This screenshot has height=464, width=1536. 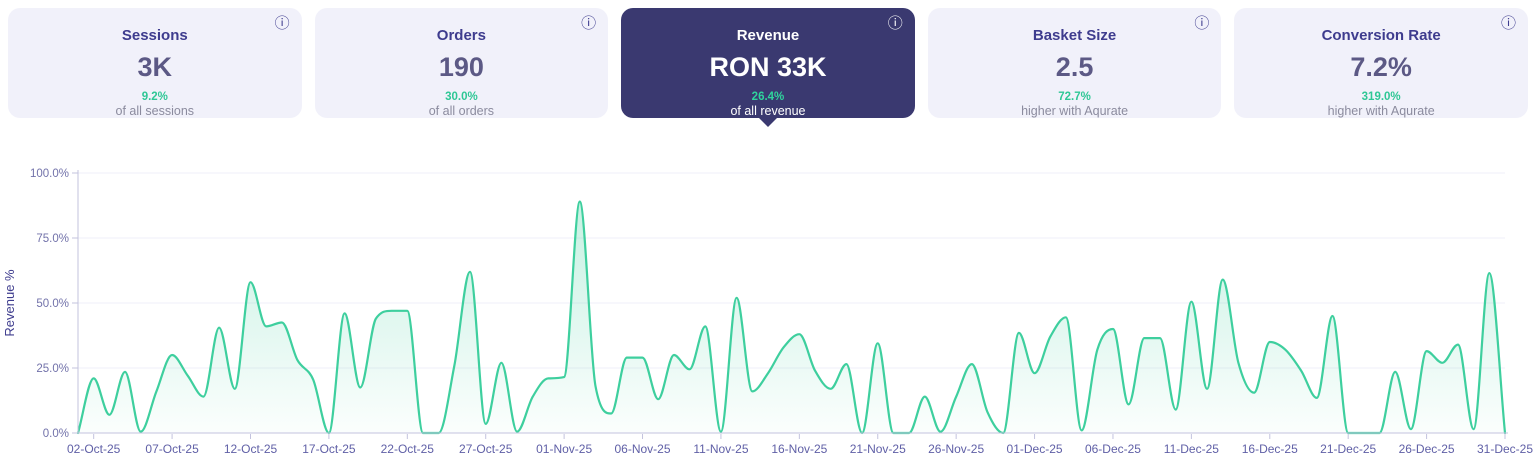 What do you see at coordinates (172, 449) in the screenshot?
I see `x-tick-label: 07-Oct-25` at bounding box center [172, 449].